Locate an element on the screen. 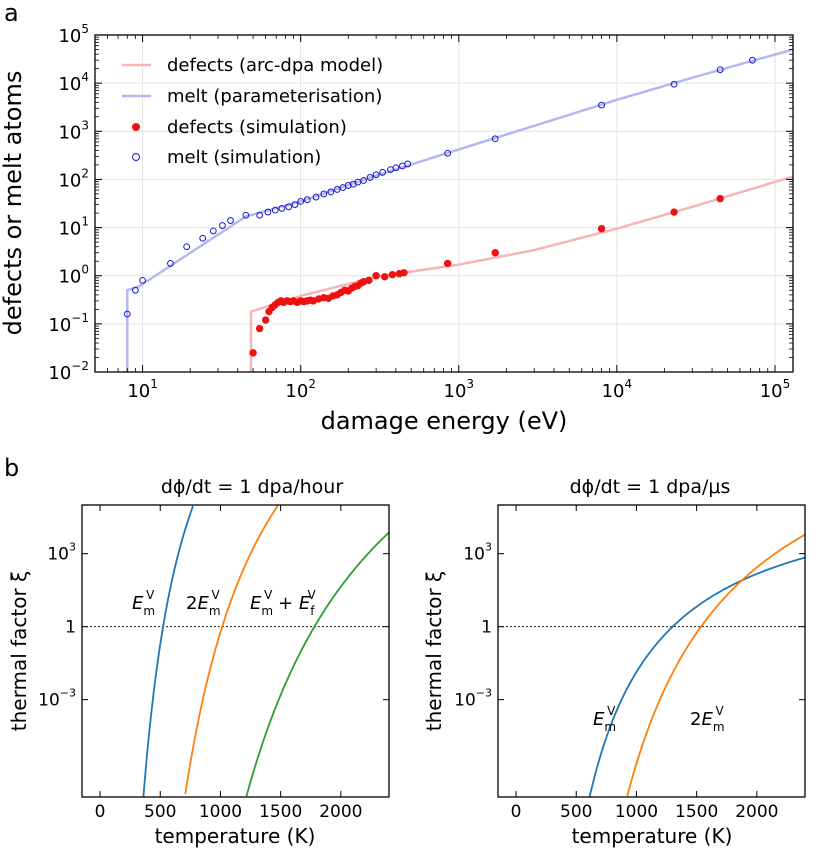  x-tick-label: 1500 is located at coordinates (280, 812).